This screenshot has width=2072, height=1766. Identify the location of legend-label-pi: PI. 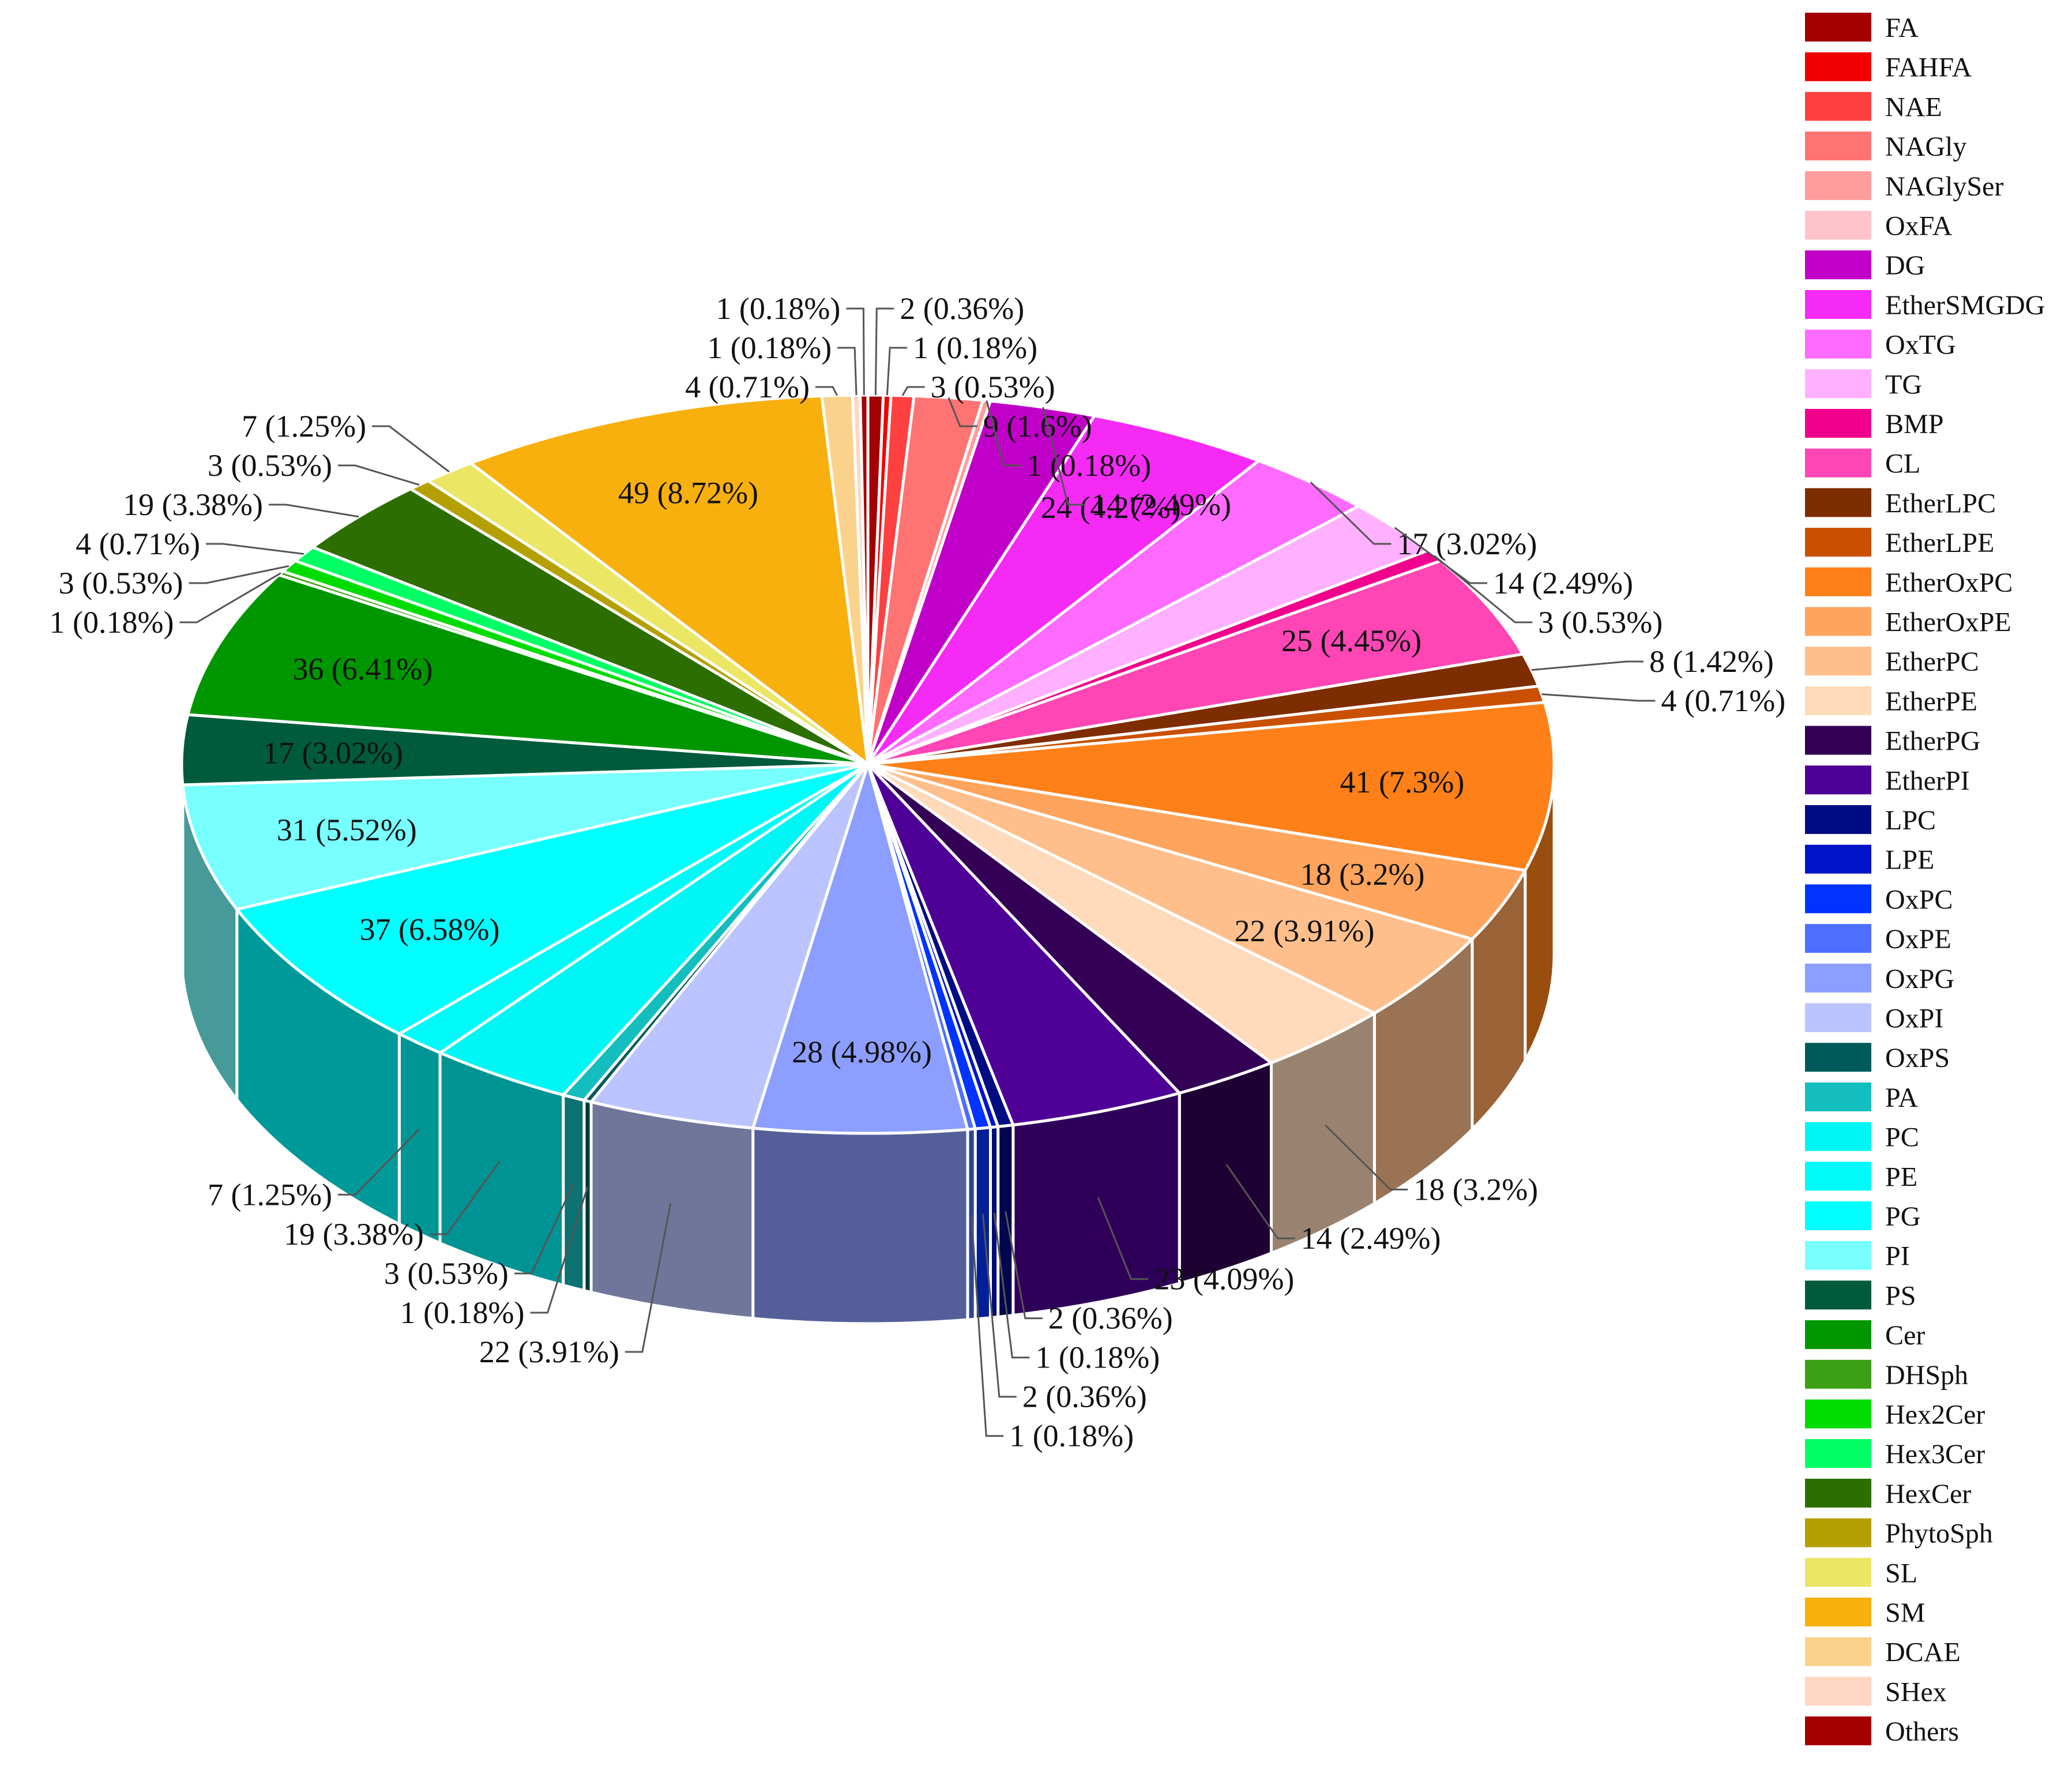
(1897, 1257).